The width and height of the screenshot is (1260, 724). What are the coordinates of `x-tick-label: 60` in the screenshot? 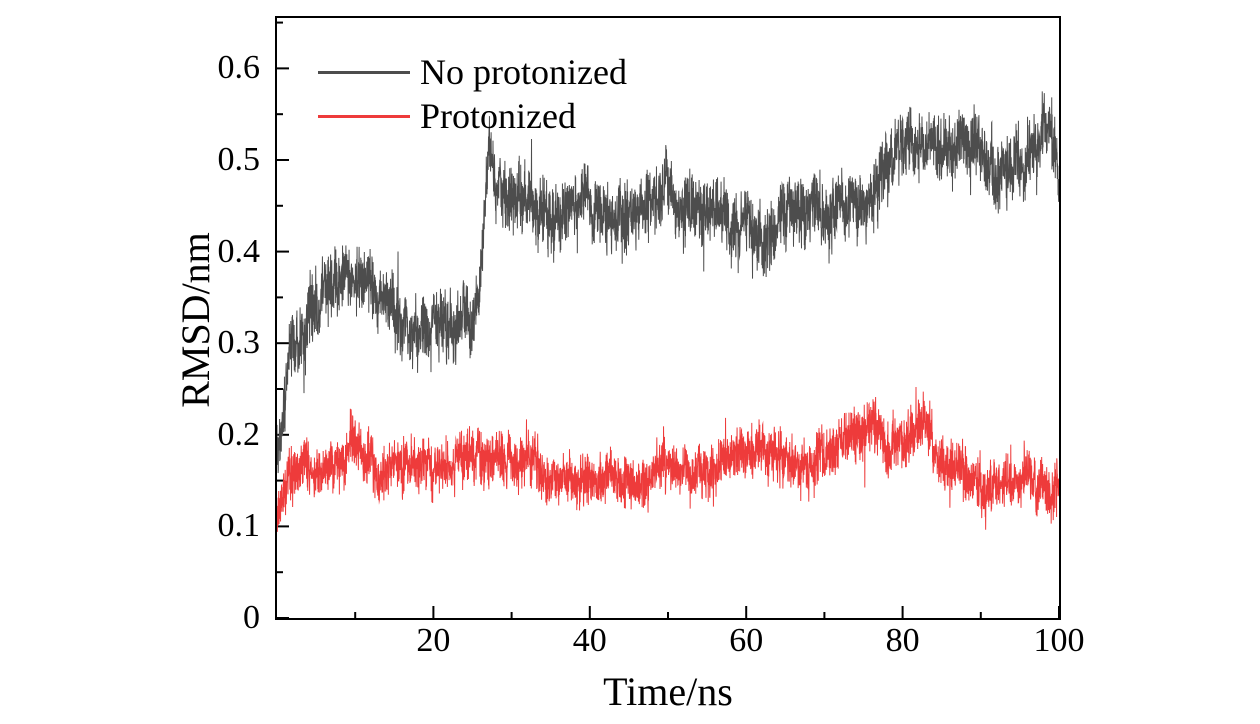 It's located at (746, 640).